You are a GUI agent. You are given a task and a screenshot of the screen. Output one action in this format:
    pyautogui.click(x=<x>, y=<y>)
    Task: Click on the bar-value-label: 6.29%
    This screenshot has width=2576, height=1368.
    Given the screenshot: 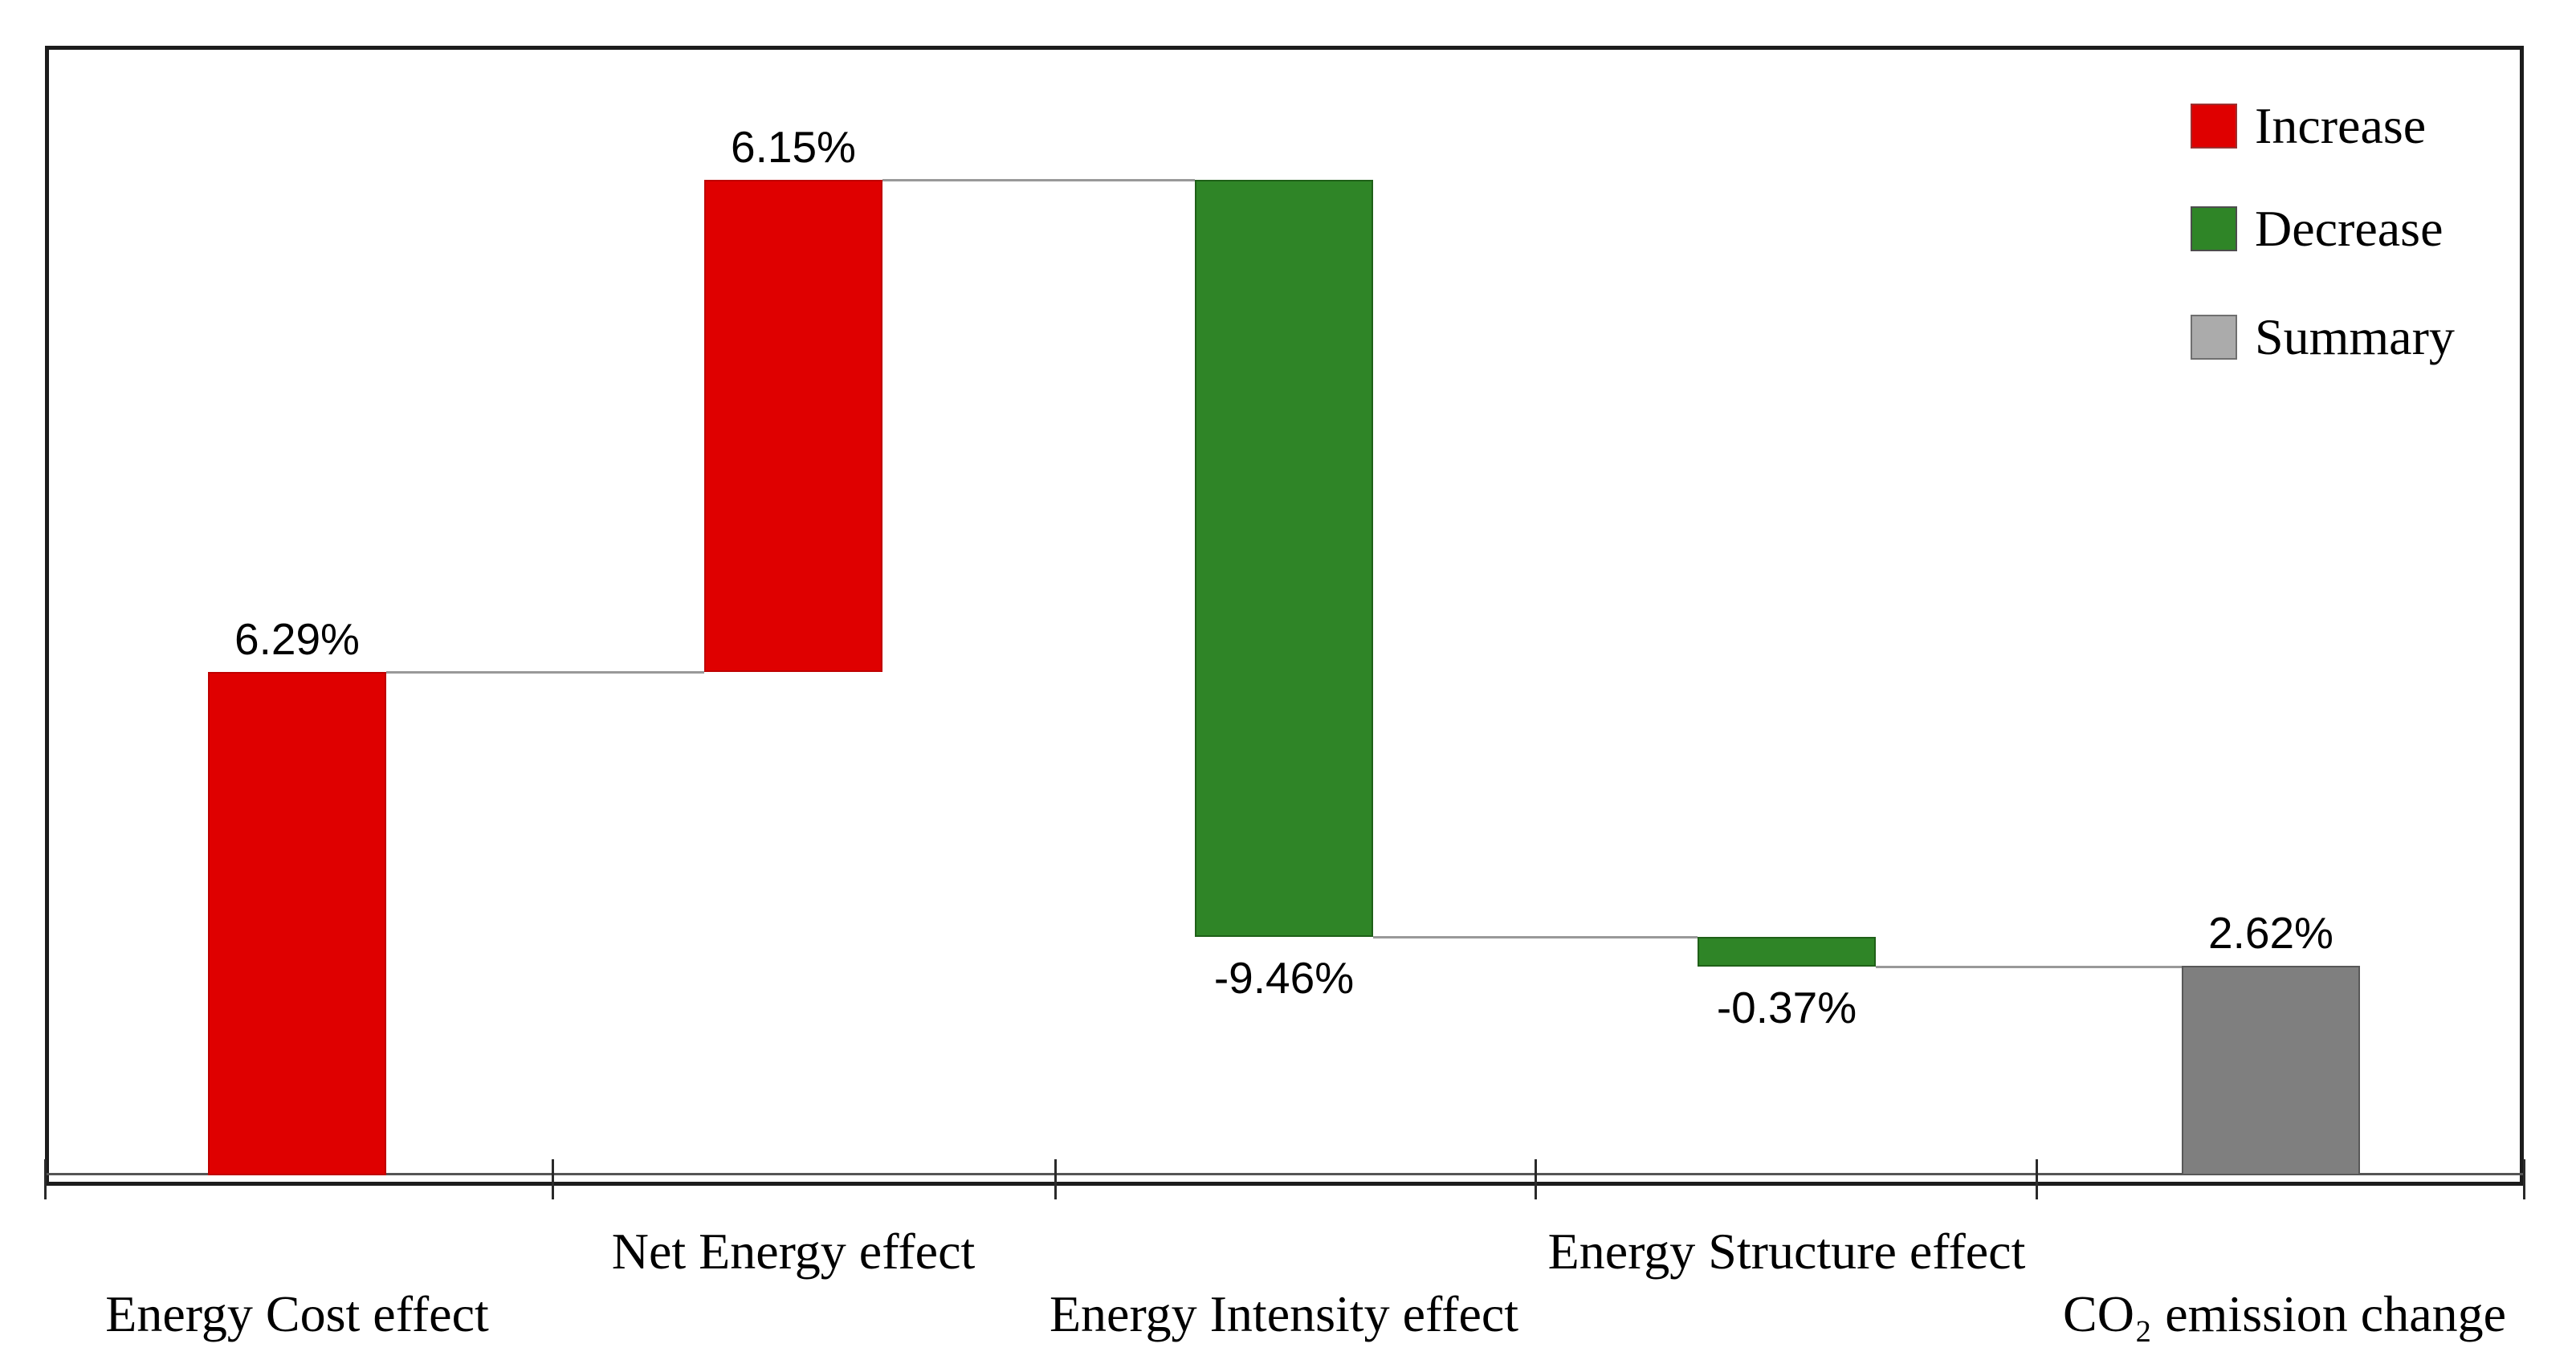 What is the action you would take?
    pyautogui.click(x=297, y=639)
    